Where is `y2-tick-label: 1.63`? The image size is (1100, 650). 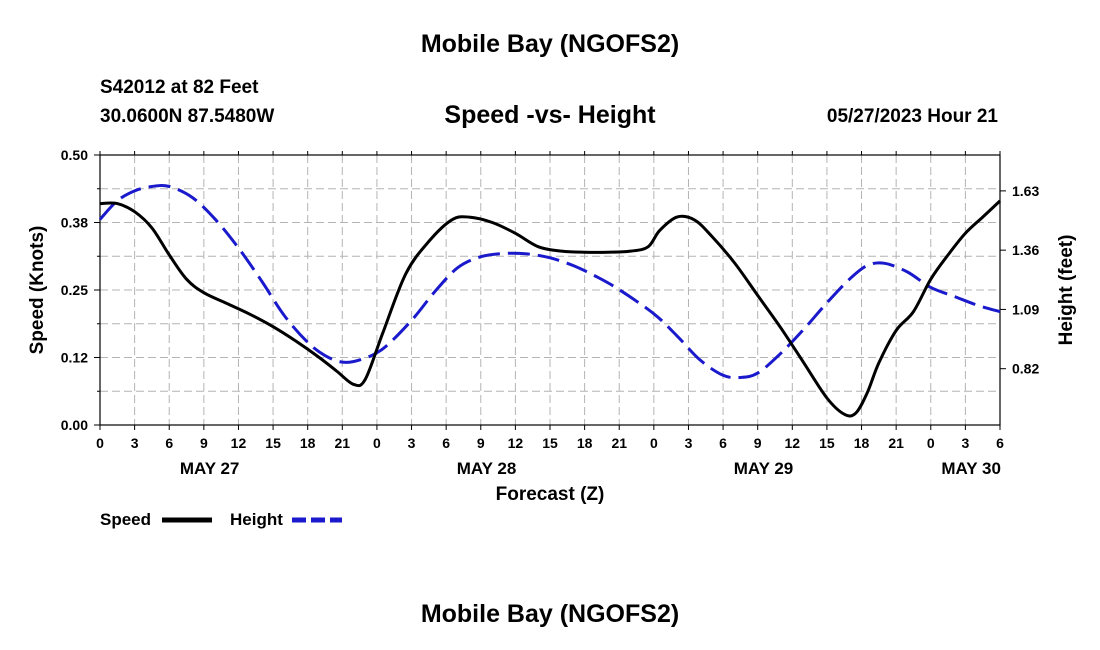
y2-tick-label: 1.63 is located at coordinates (1025, 191).